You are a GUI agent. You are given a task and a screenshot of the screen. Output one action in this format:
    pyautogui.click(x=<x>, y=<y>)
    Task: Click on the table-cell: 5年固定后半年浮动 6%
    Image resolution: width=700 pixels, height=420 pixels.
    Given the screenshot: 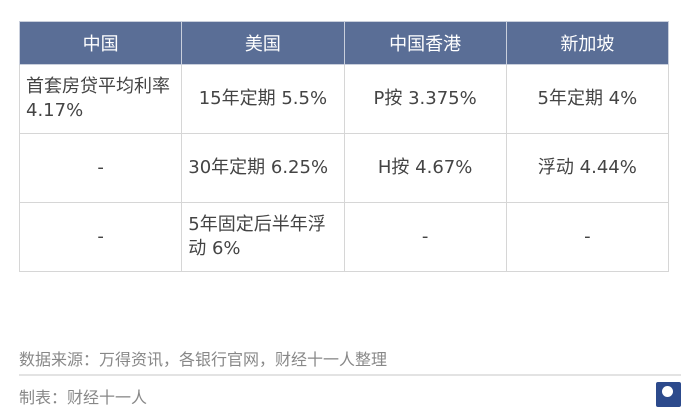 What is the action you would take?
    pyautogui.click(x=263, y=237)
    